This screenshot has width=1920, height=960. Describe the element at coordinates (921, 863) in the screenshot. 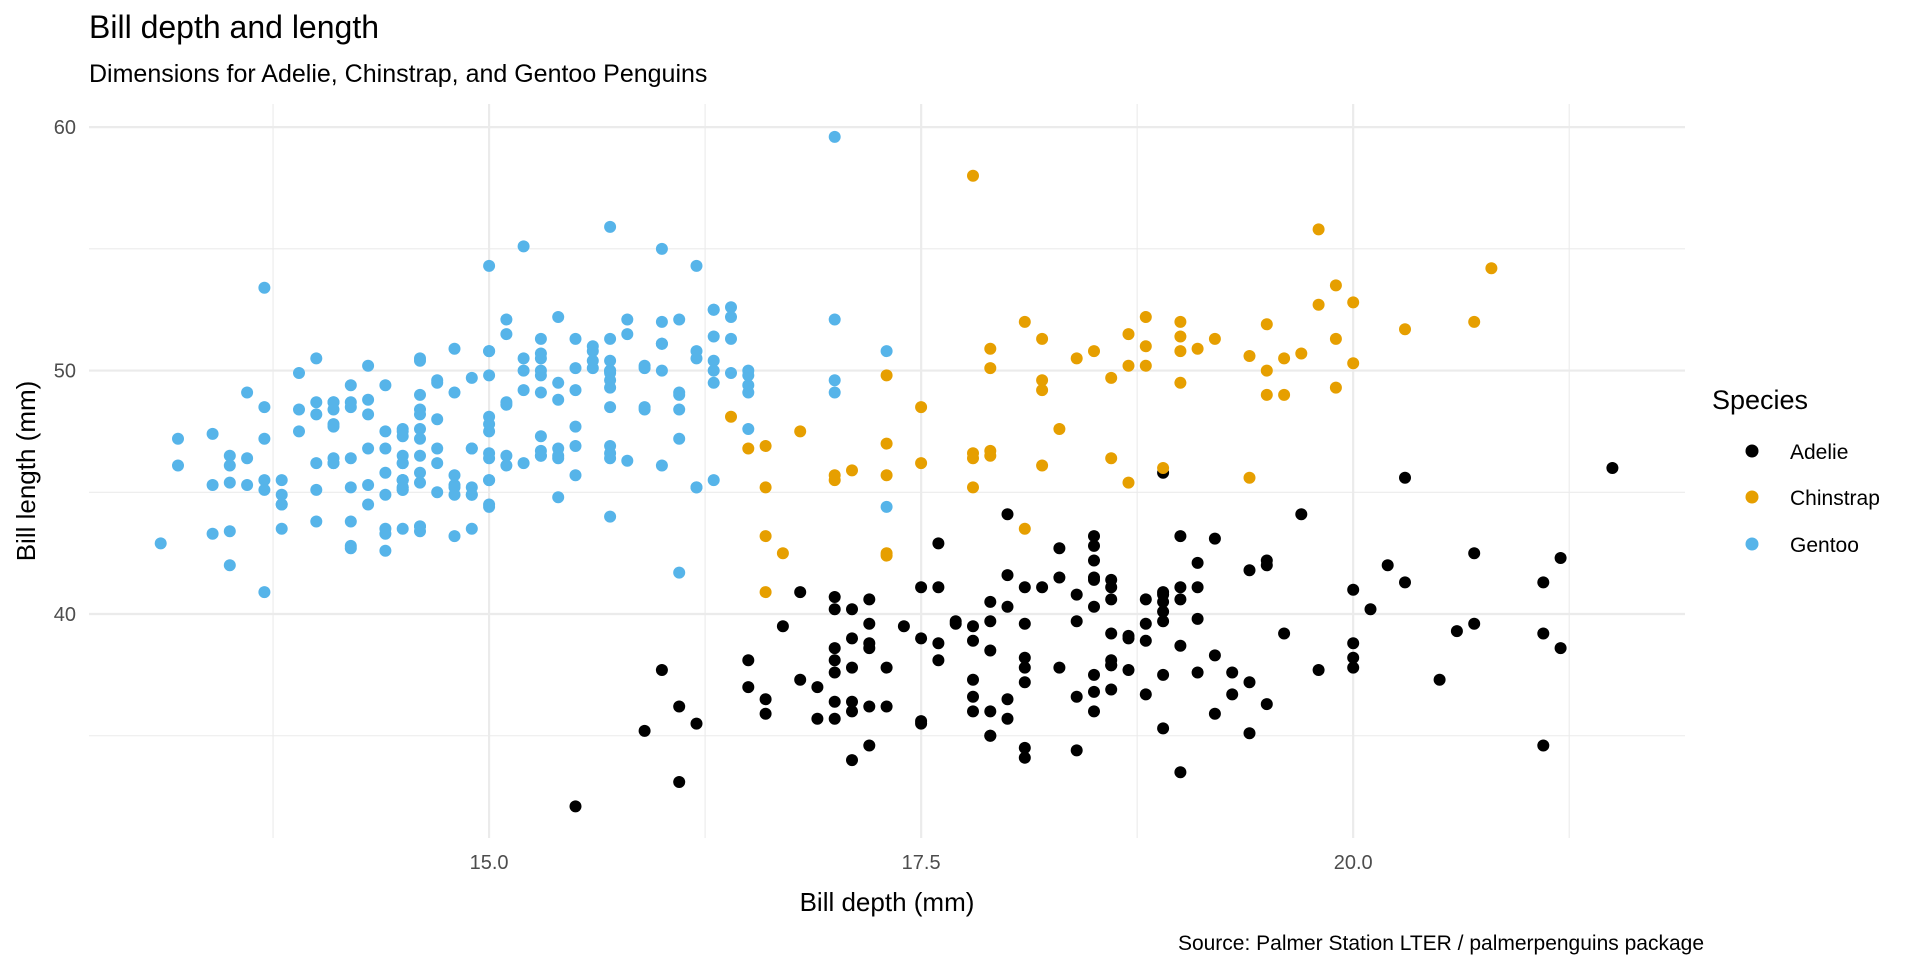

I see `x-axis-ticks: 15.0 17.5 20.0` at that location.